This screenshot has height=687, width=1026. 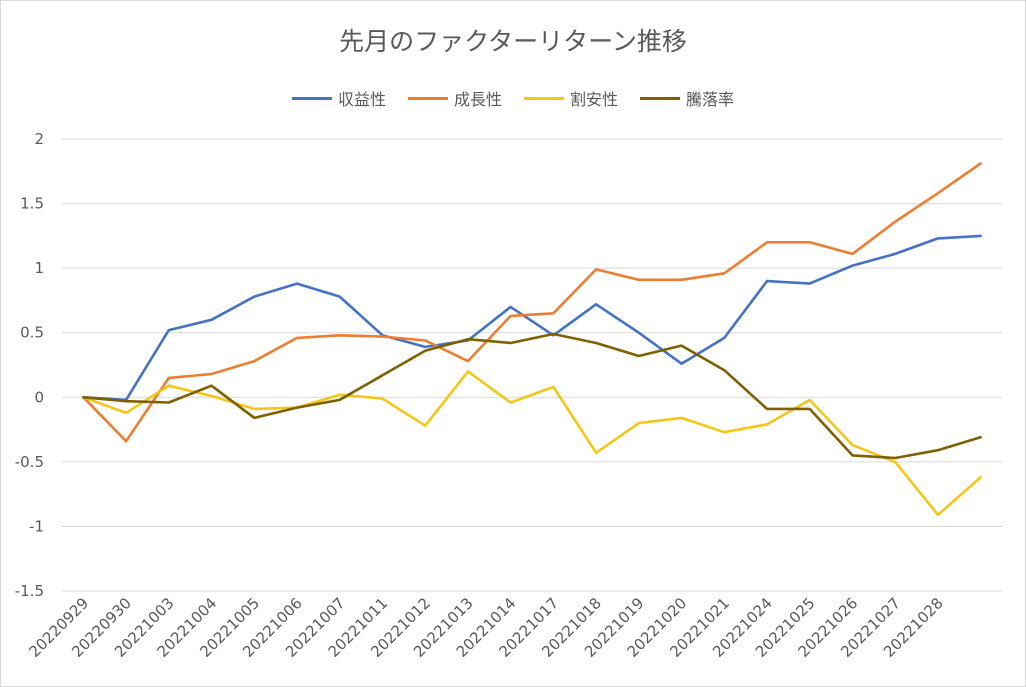 What do you see at coordinates (29, 365) in the screenshot?
I see `y-axis-ticks: 2 1.5 1 0.5 0 -0.5 -1 -1.5` at bounding box center [29, 365].